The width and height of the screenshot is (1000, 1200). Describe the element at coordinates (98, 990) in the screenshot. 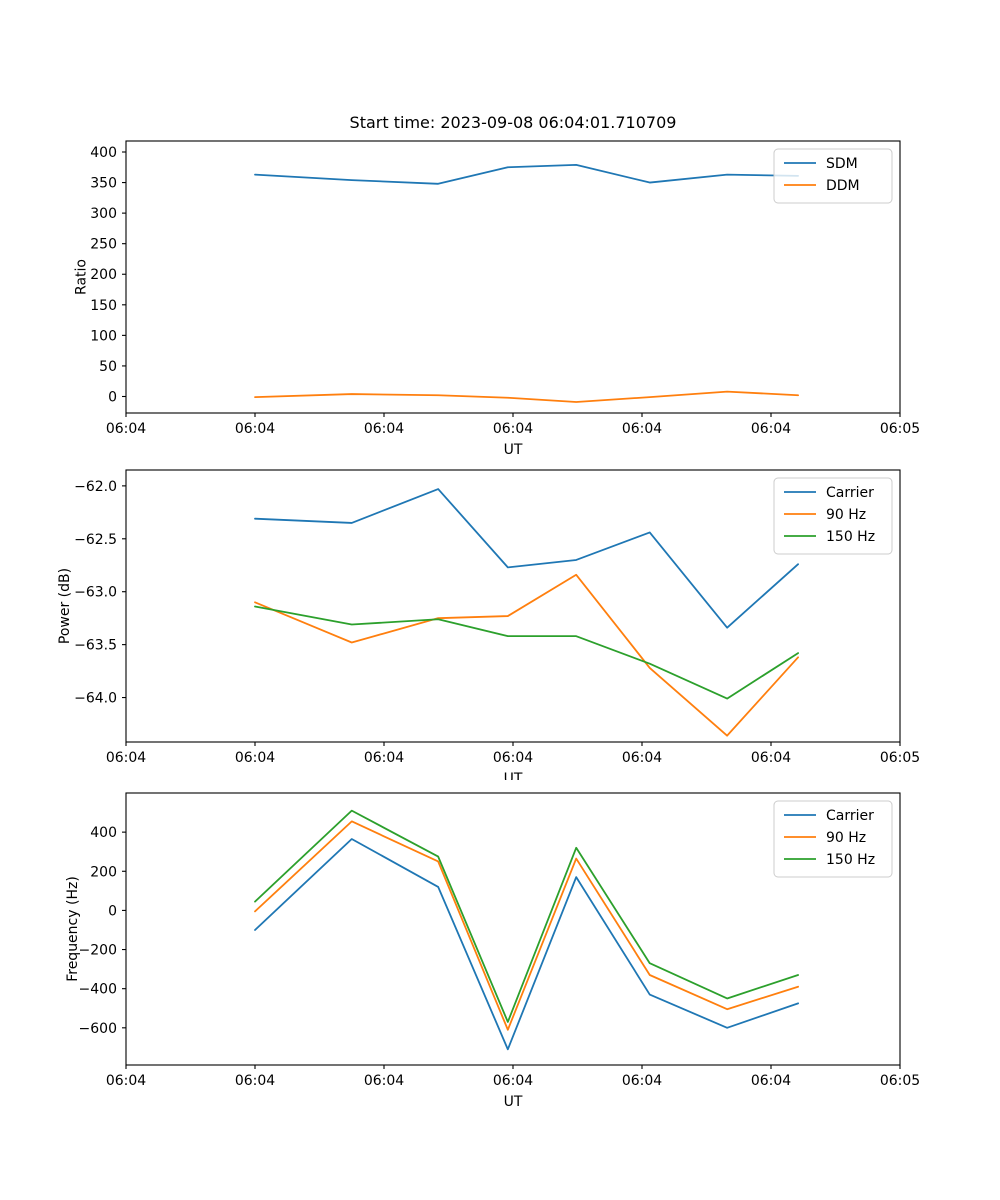

I see `y-tick-label: −400` at that location.